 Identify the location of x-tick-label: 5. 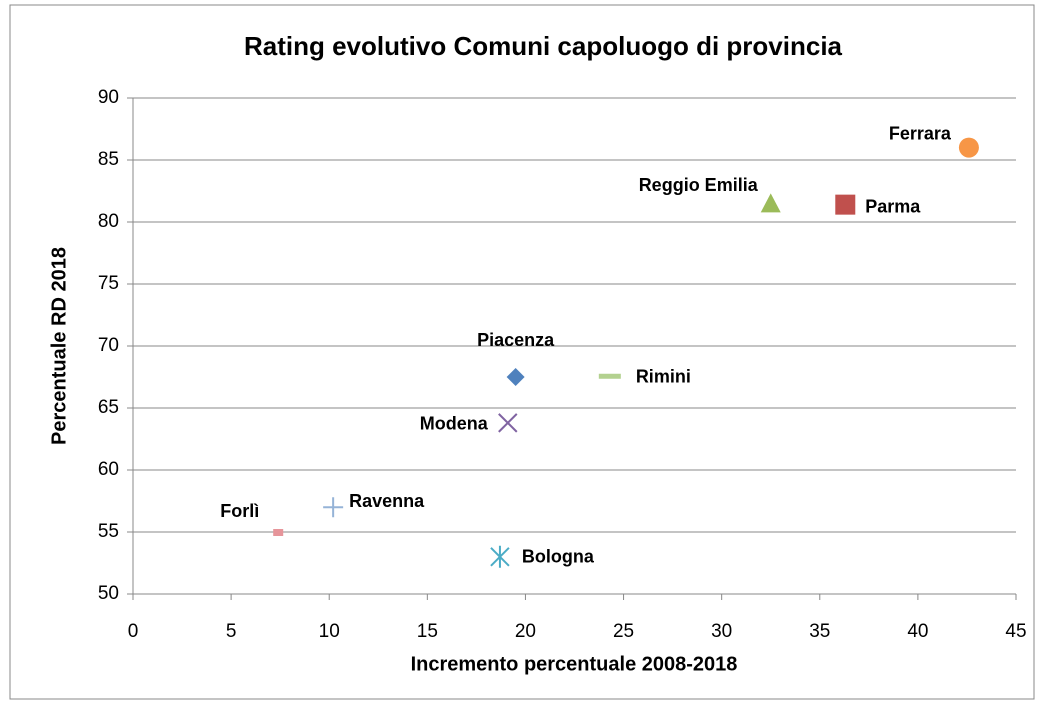
(231, 631).